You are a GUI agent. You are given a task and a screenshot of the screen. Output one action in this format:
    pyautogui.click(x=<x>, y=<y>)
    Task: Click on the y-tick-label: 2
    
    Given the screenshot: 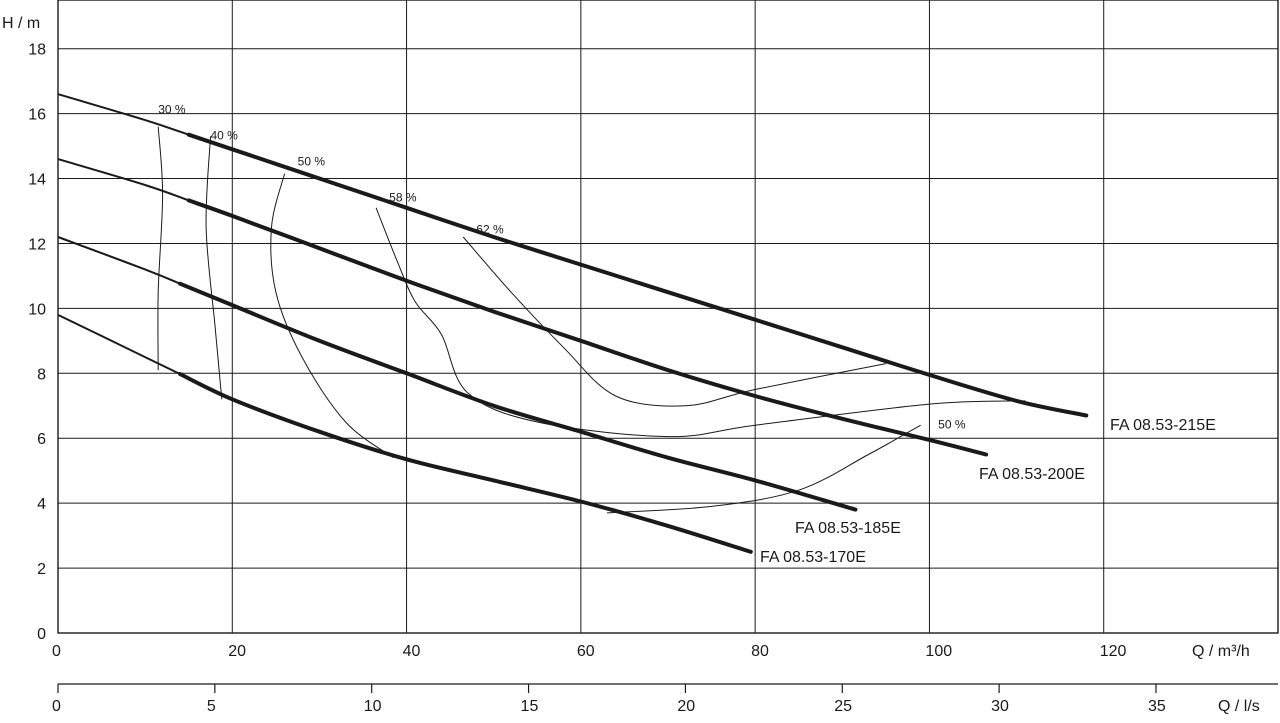 What is the action you would take?
    pyautogui.click(x=41, y=569)
    